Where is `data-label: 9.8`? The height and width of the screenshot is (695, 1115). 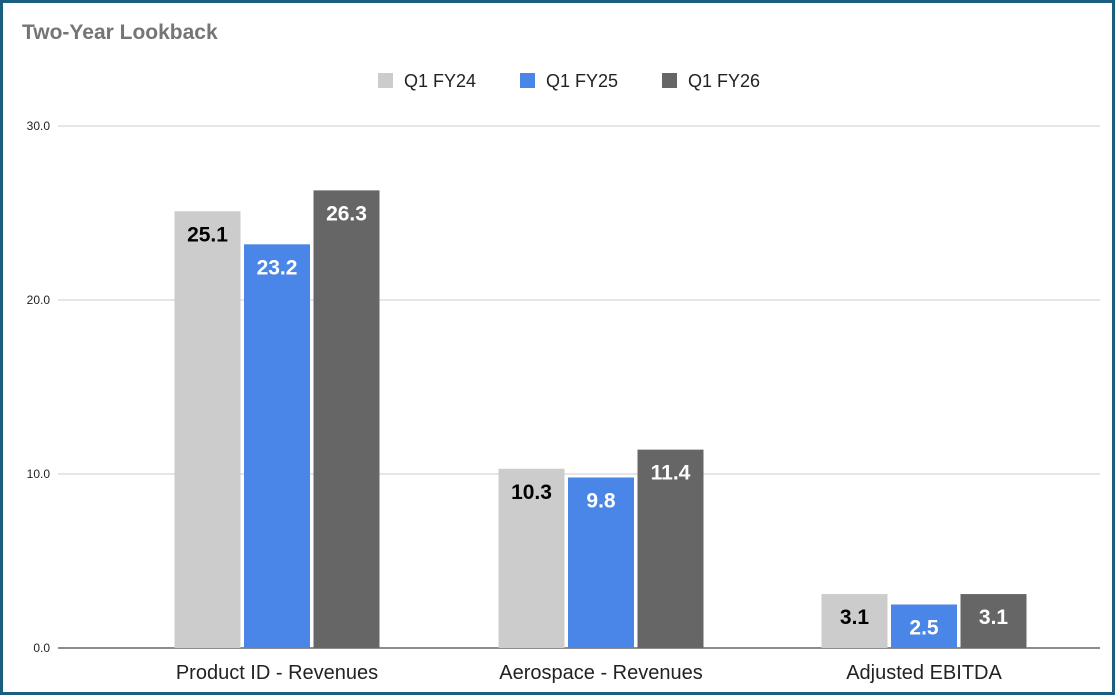 data-label: 9.8 is located at coordinates (601, 500).